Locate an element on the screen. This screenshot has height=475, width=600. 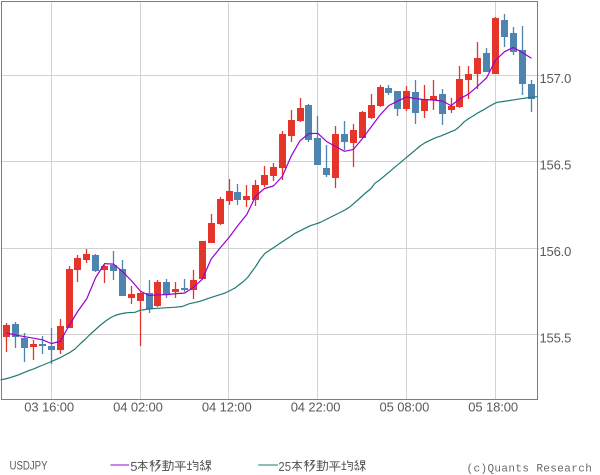
svg-text: 04 22:00 is located at coordinates (316, 407).